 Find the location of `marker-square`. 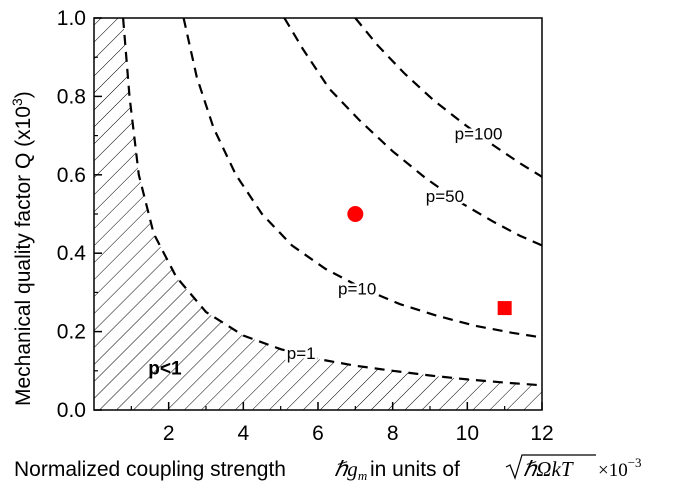

marker-square is located at coordinates (504, 308).